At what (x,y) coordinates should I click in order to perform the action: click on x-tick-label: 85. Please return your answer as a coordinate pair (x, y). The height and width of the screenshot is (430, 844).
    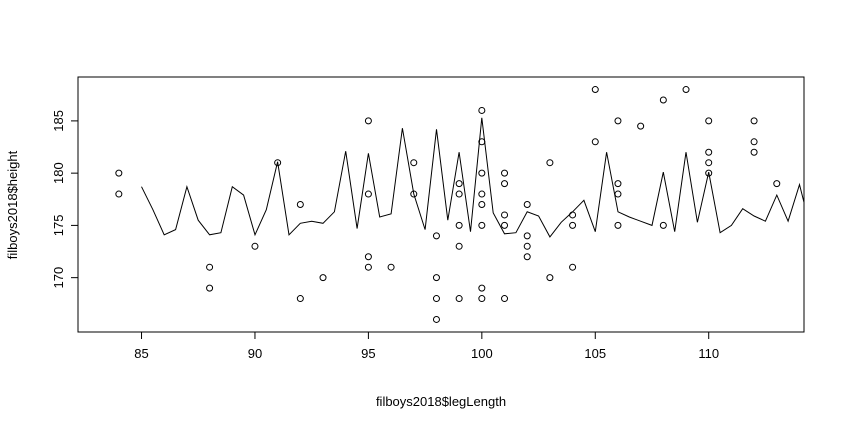
    Looking at the image, I should click on (141, 353).